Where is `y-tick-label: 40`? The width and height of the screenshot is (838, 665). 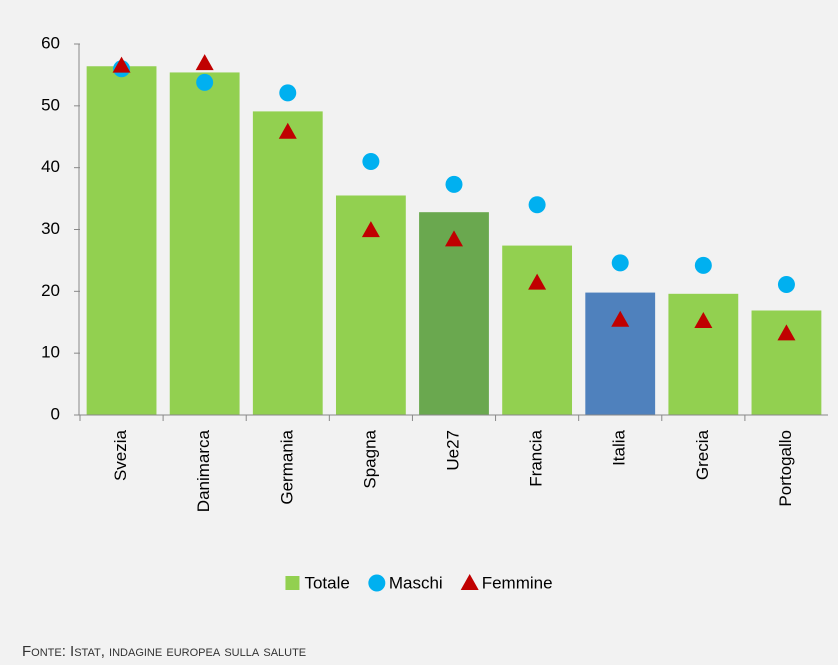
y-tick-label: 40 is located at coordinates (50, 166).